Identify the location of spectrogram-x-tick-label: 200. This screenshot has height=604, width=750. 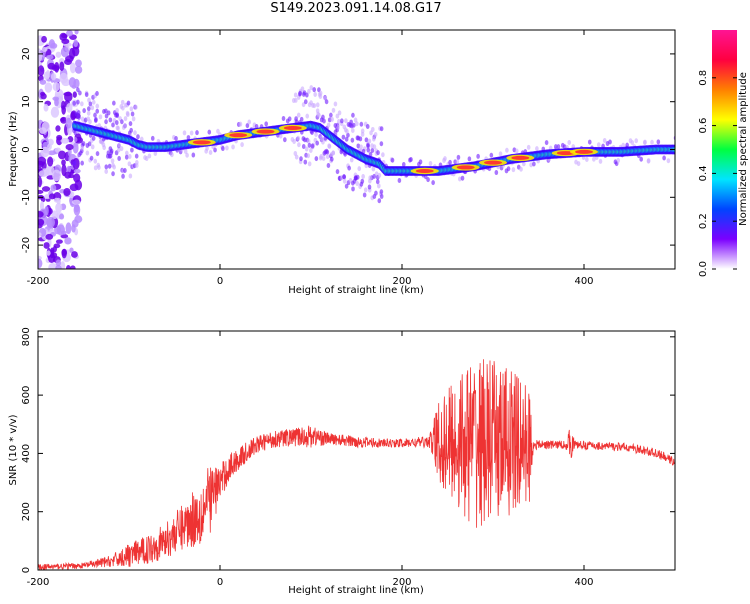
(401, 281).